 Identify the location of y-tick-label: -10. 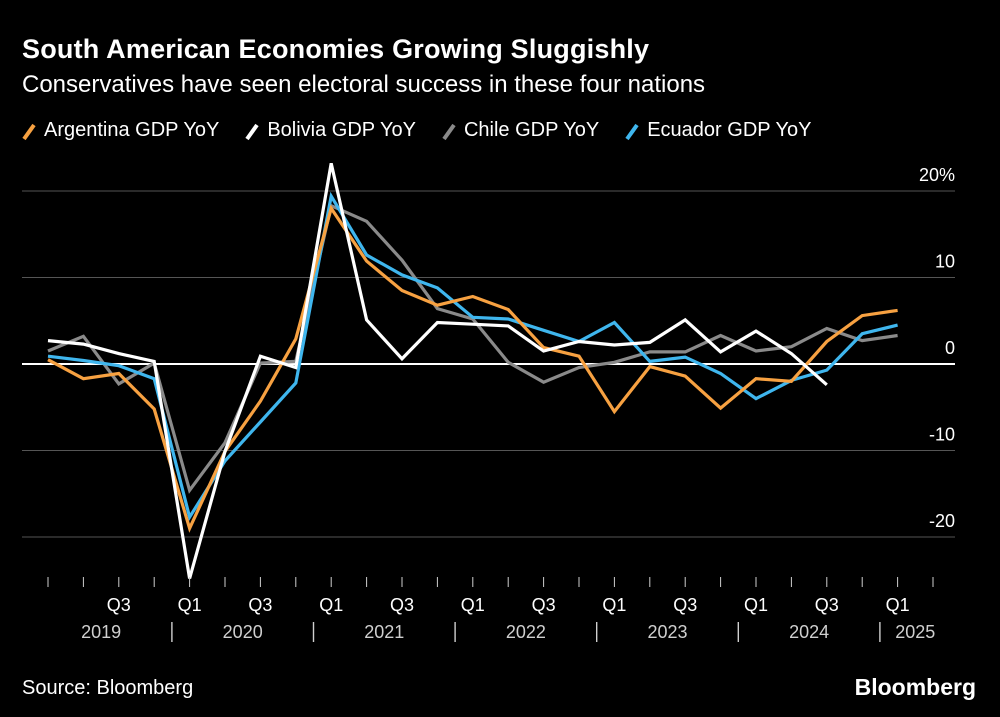
(942, 435).